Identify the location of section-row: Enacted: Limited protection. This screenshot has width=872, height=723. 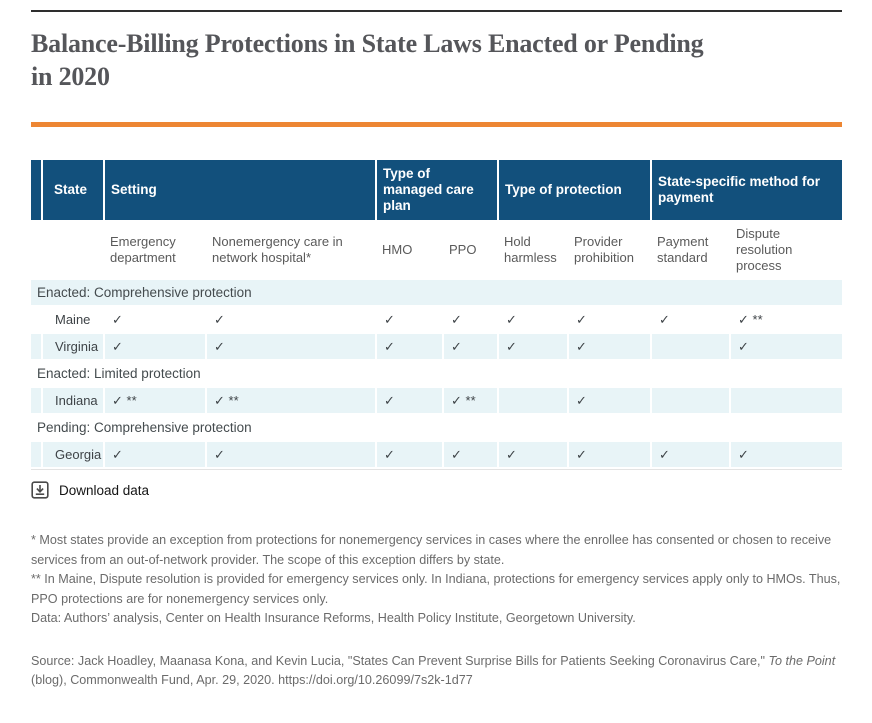
(437, 374).